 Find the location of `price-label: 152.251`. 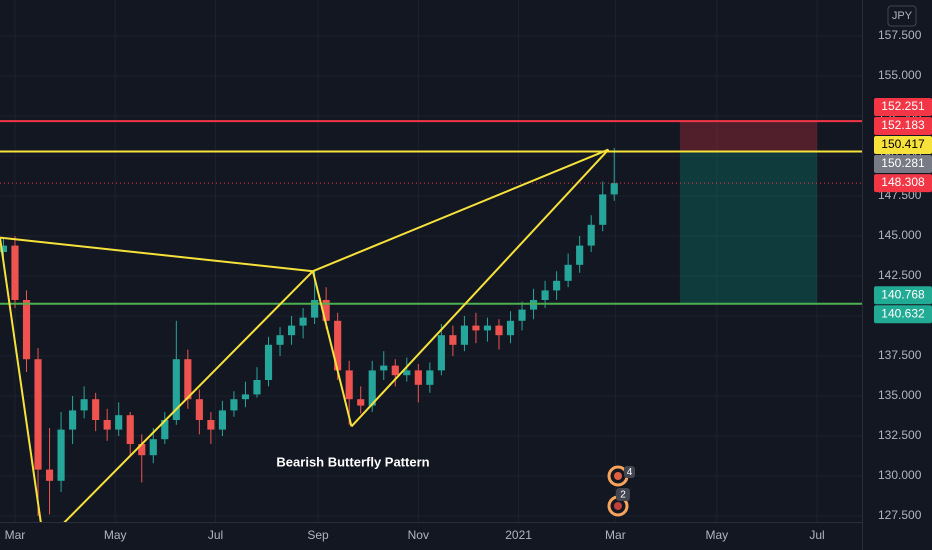

price-label: 152.251 is located at coordinates (903, 106).